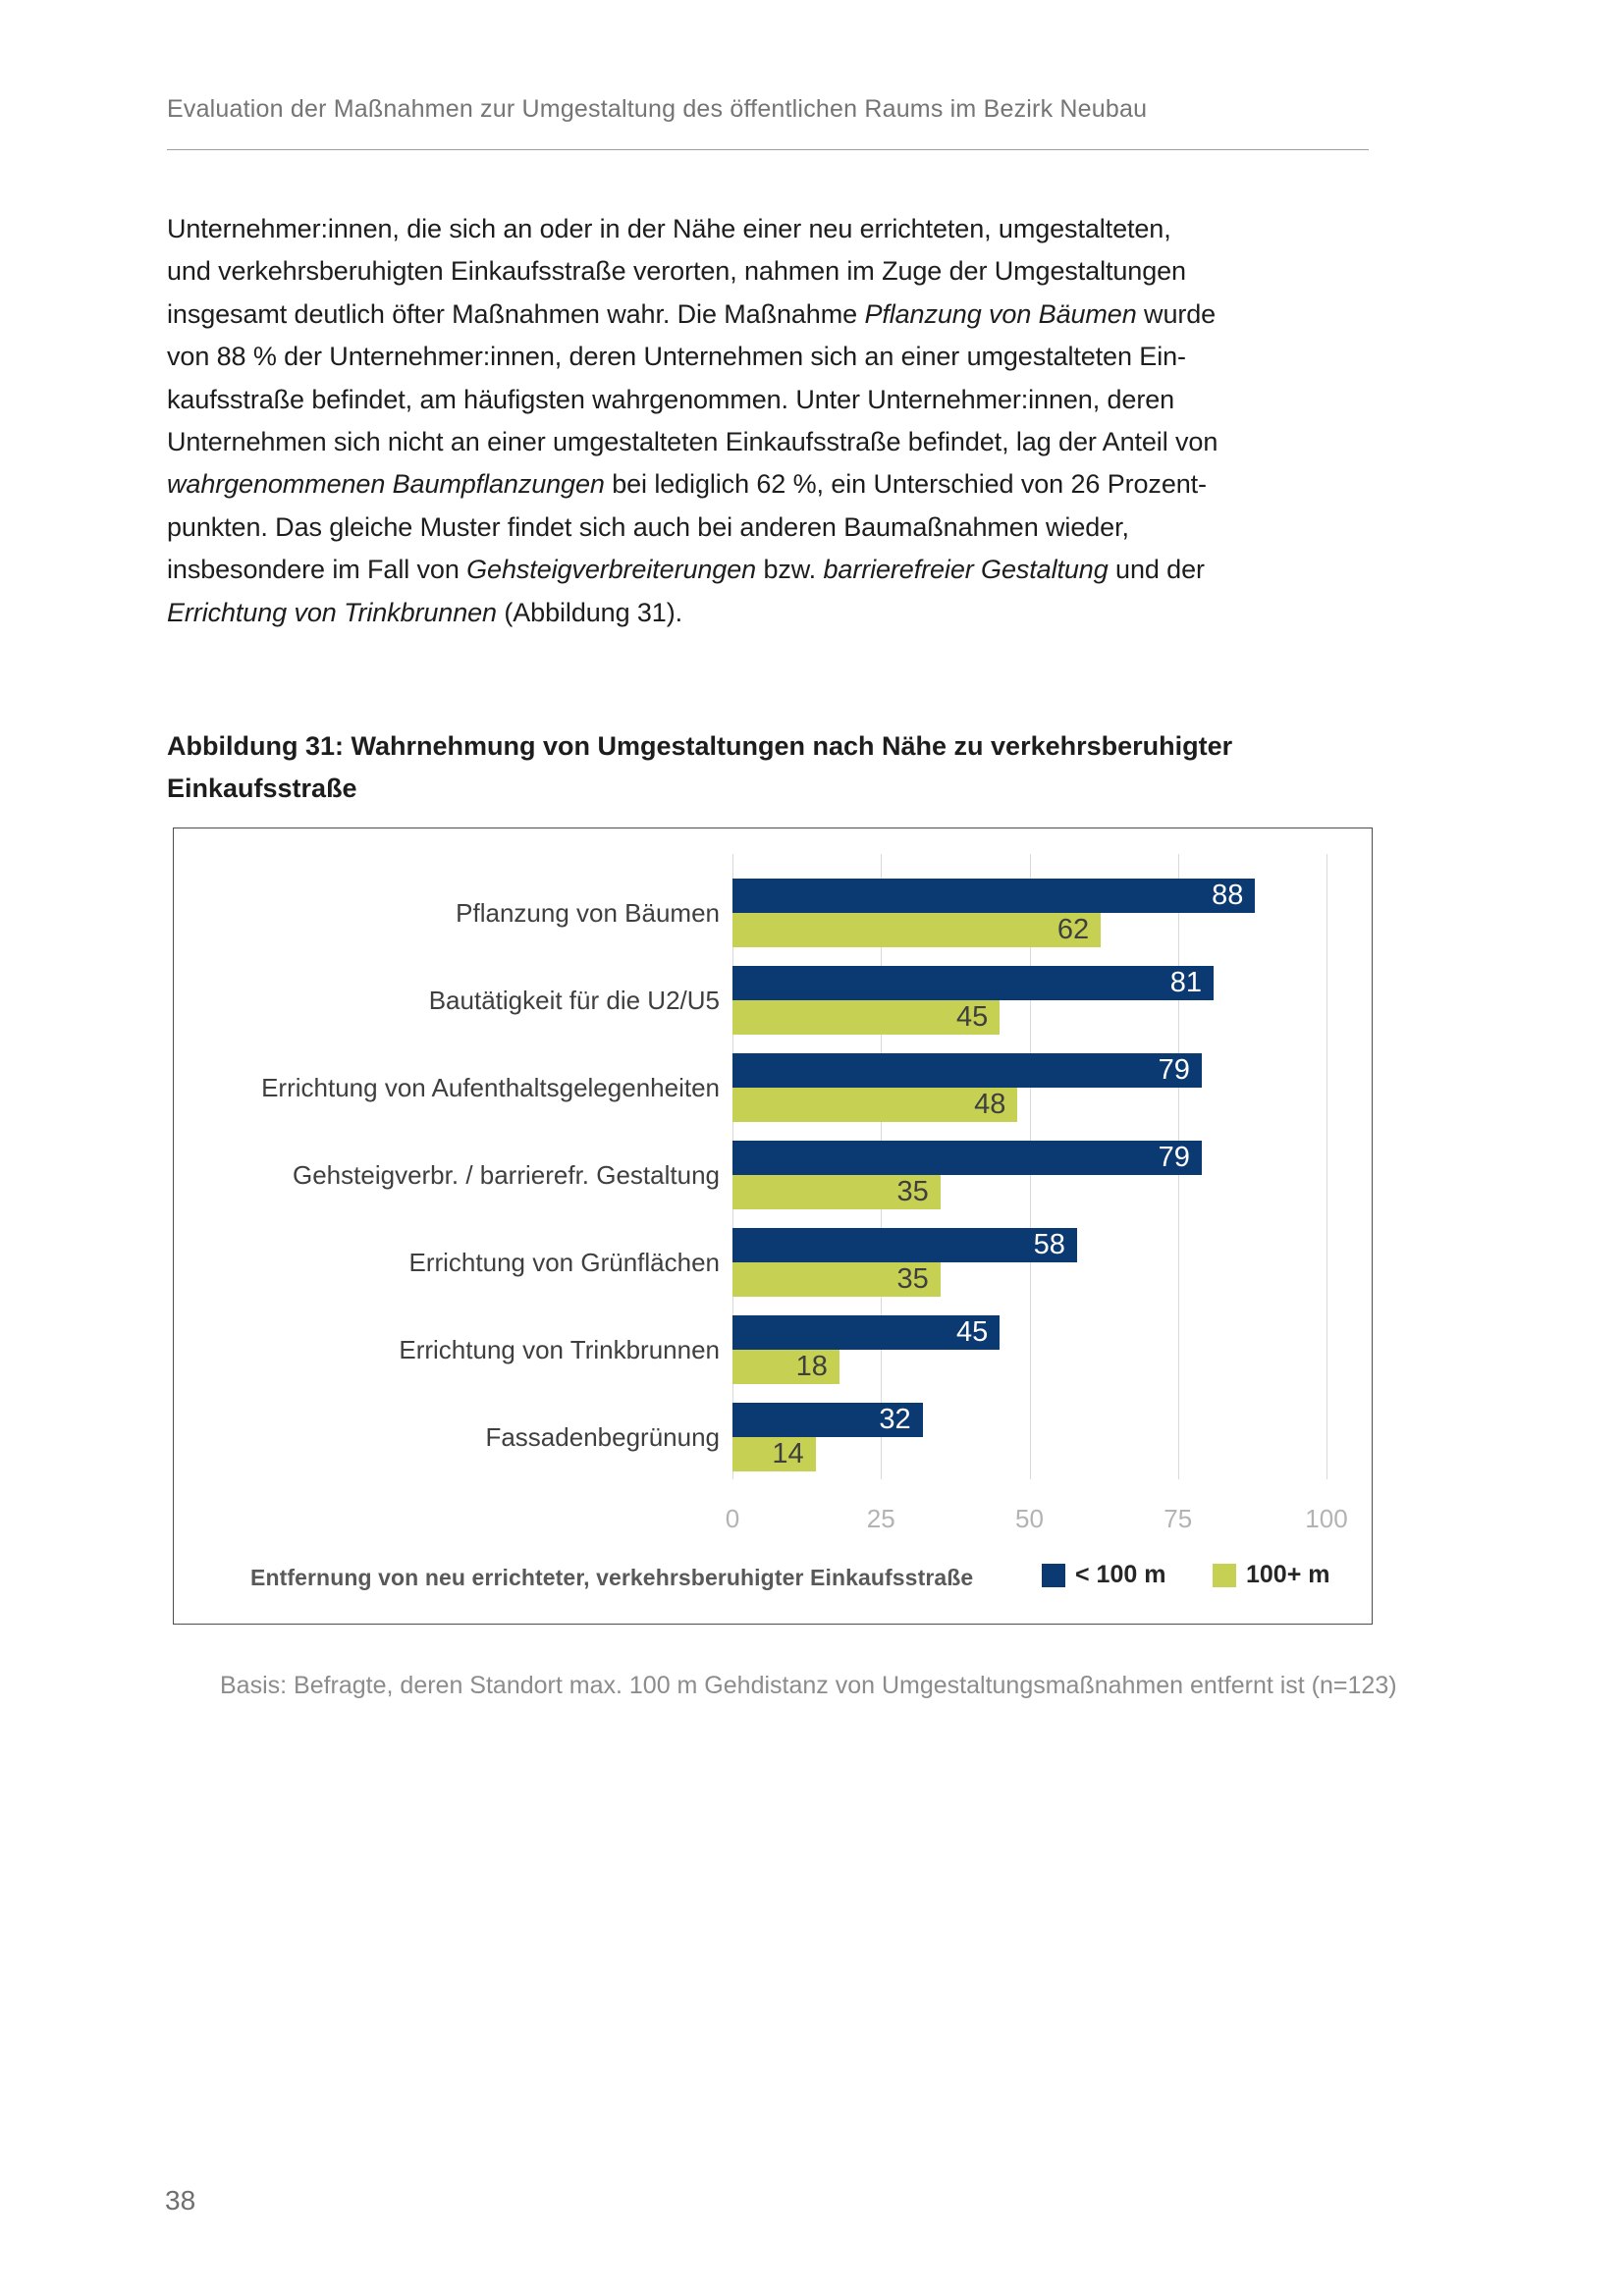  I want to click on legend-label: 100+ m, so click(1288, 1575).